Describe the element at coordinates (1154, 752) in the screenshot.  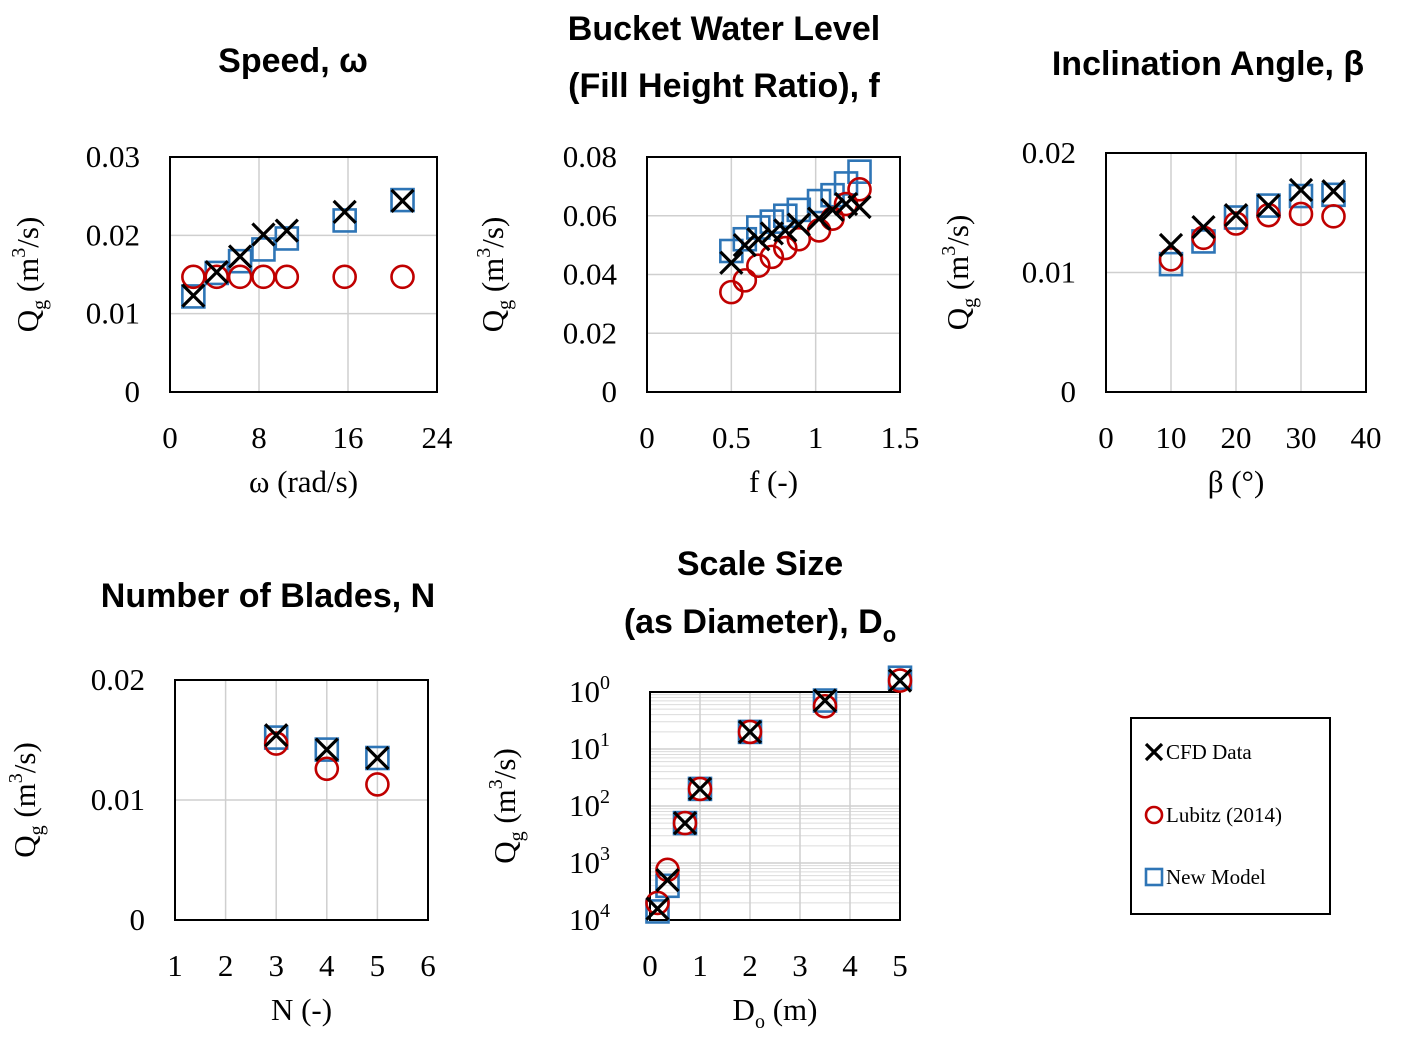
I see `legend-x-marker` at that location.